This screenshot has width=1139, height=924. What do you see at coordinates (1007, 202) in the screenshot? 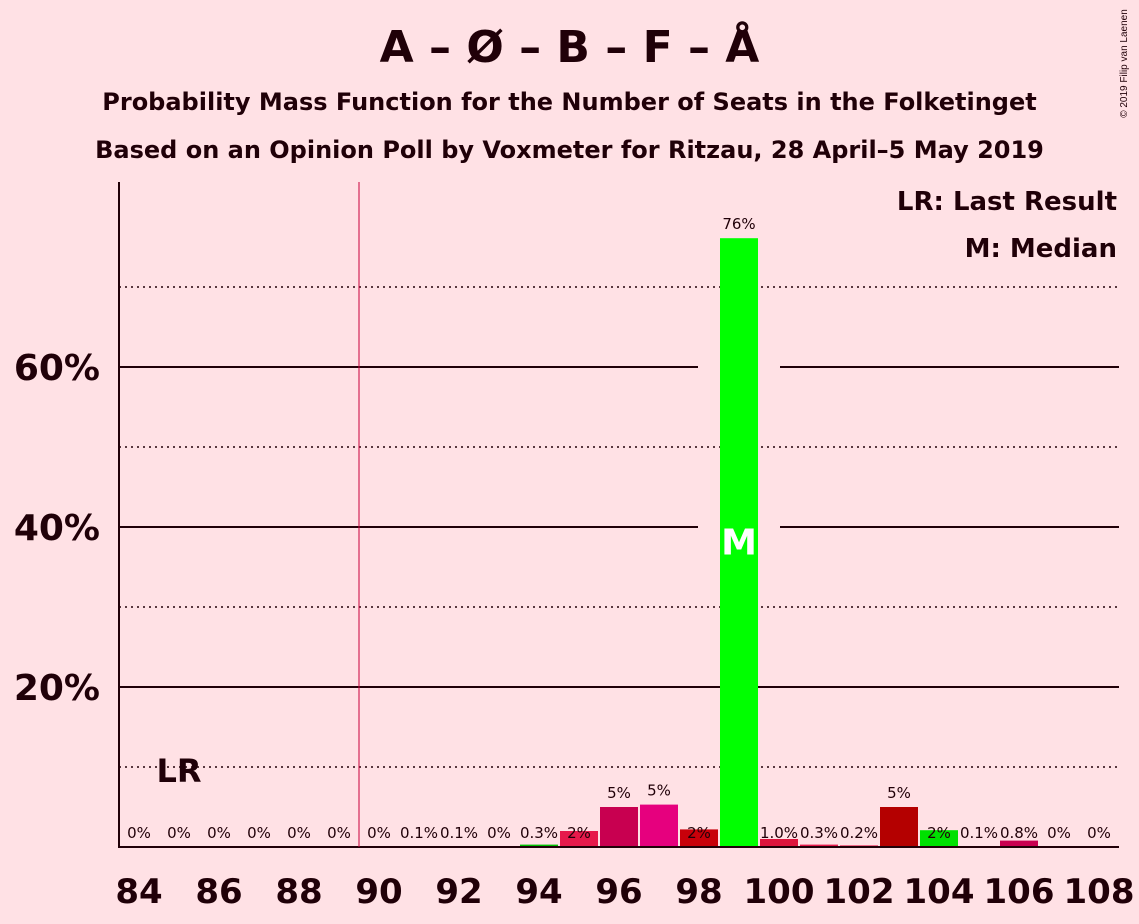
I see `legend-last-result: LR: Last Result` at bounding box center [1007, 202].